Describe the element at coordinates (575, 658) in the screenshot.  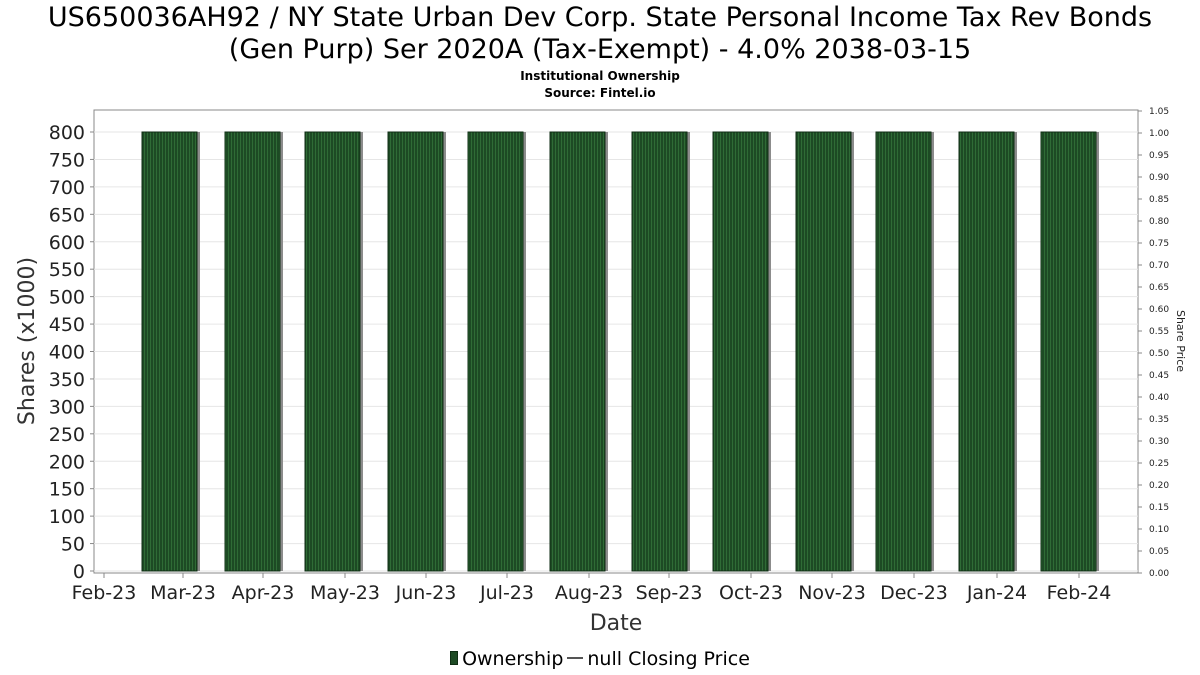
I see `legend-price-swatch` at that location.